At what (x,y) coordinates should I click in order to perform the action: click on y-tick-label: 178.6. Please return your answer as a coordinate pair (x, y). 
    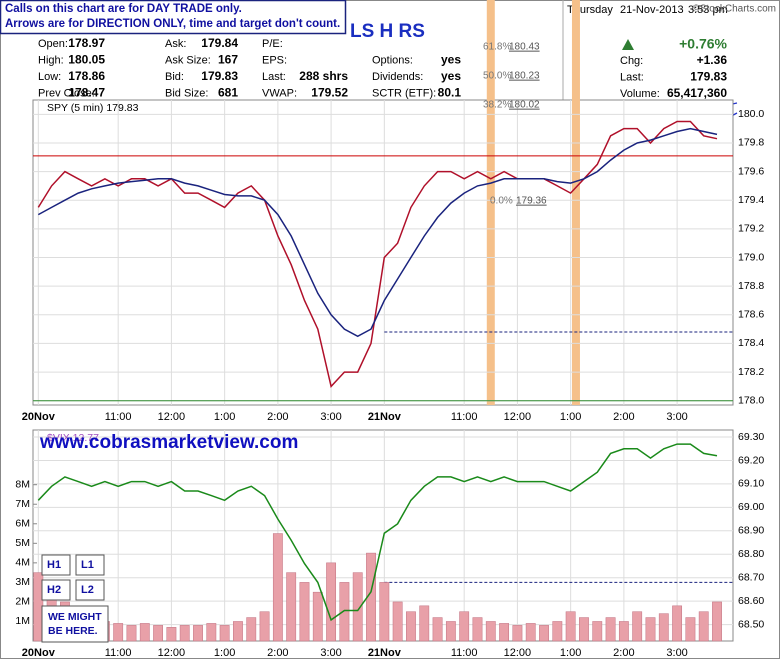
    Looking at the image, I should click on (751, 315).